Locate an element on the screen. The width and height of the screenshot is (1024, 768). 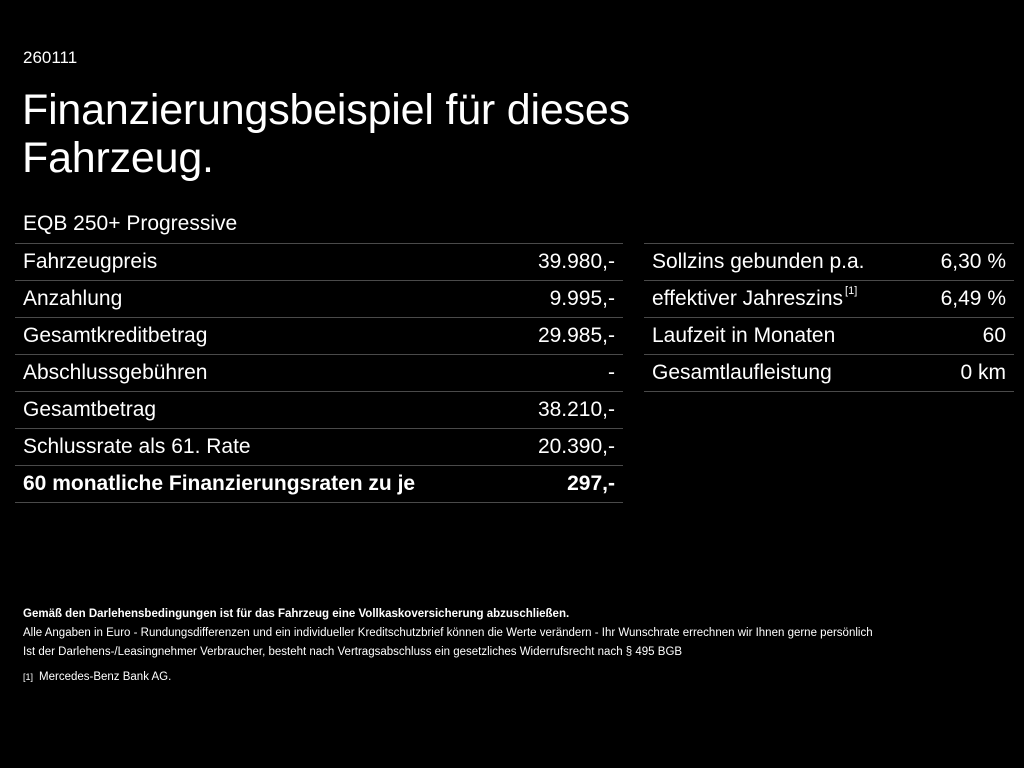
table-row: Anzahlung 9.995,- is located at coordinates (319, 299).